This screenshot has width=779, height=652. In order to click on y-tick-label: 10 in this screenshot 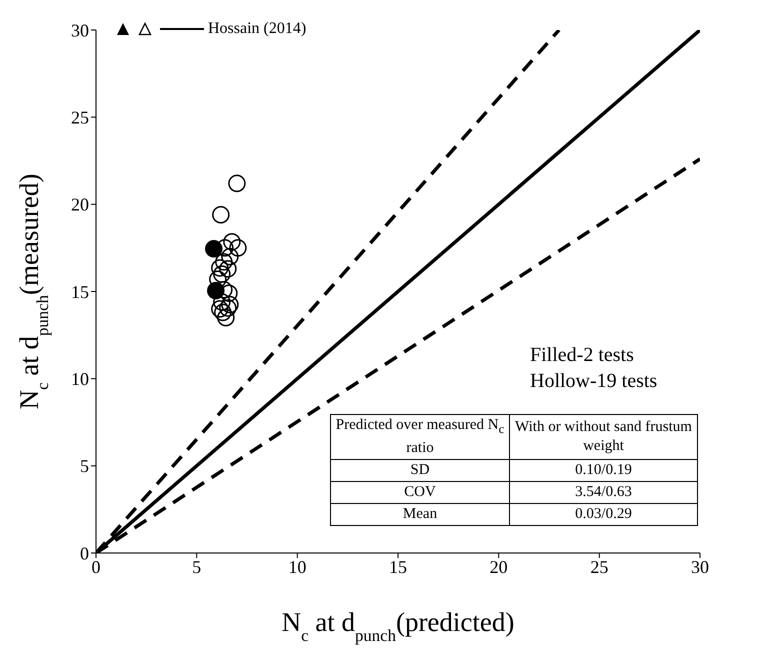, I will do `click(80, 379)`.